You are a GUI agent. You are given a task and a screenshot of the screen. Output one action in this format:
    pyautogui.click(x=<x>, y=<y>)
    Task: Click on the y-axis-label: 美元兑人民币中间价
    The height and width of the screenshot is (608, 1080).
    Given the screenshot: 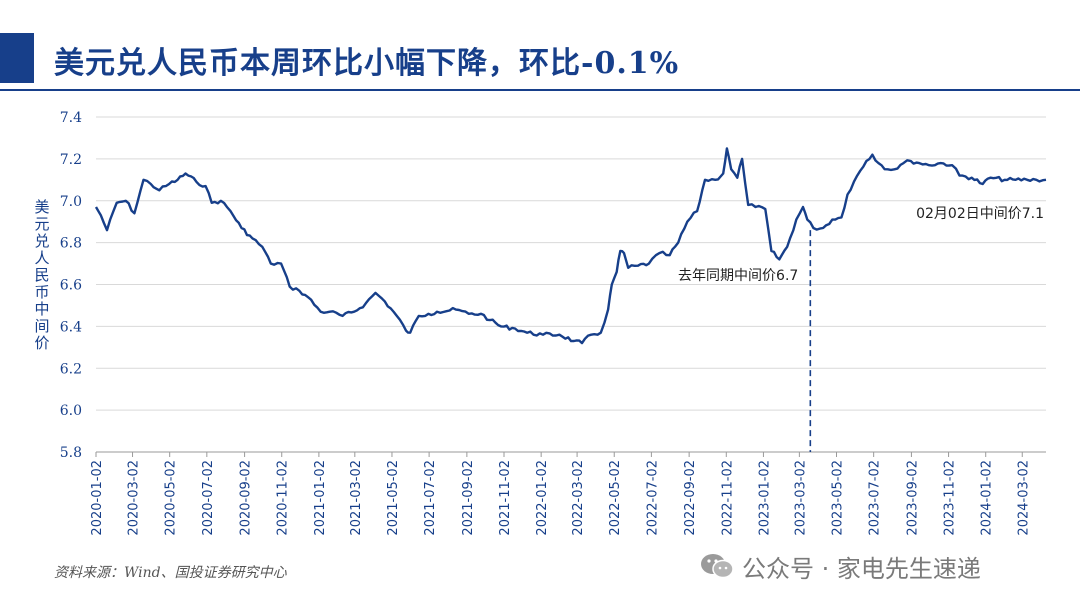 What is the action you would take?
    pyautogui.click(x=41, y=275)
    